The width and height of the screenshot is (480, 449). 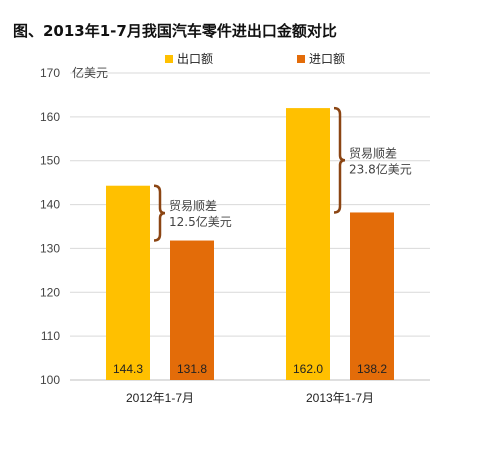 What do you see at coordinates (50, 205) in the screenshot?
I see `y-tick-label: 140` at bounding box center [50, 205].